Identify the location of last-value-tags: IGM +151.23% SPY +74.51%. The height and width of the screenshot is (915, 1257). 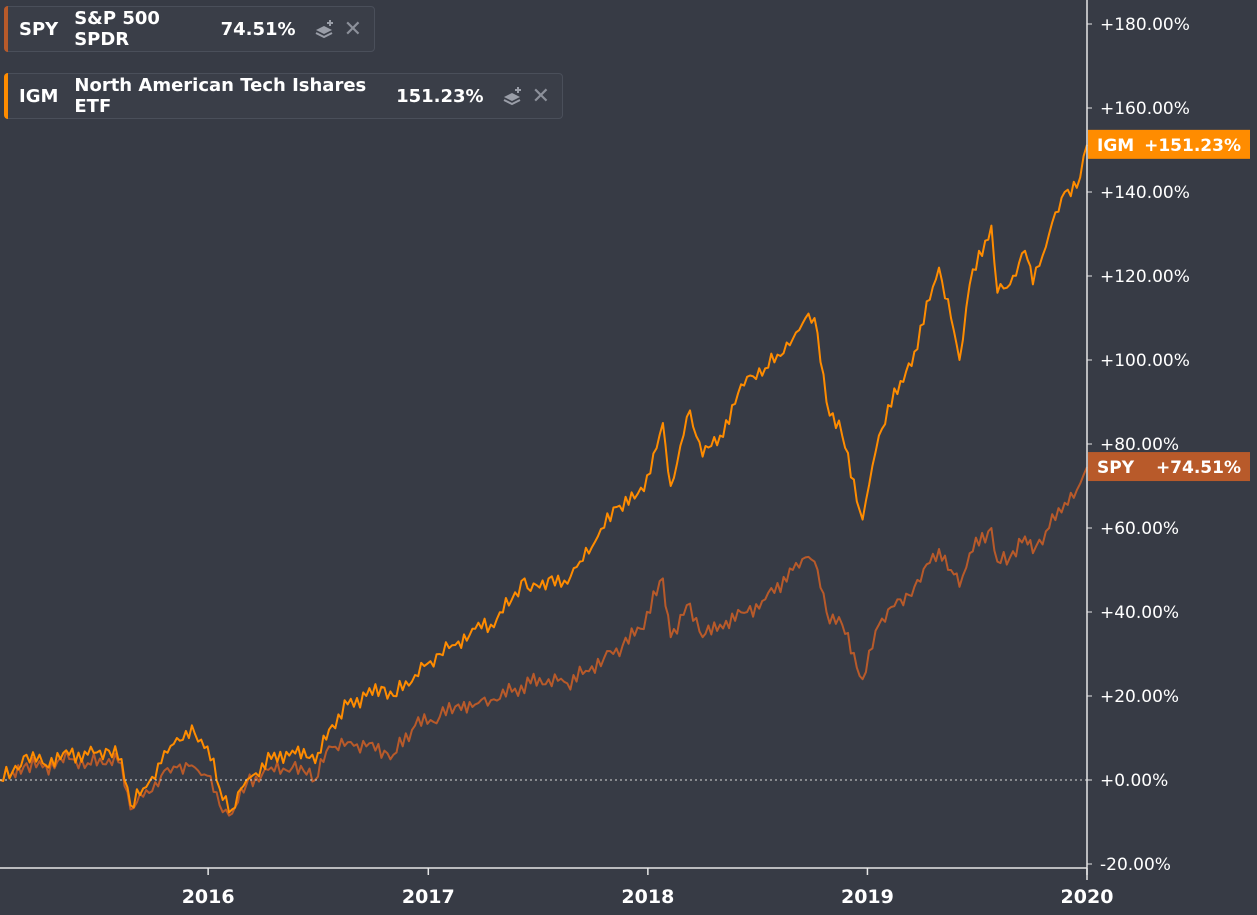
(1169, 305).